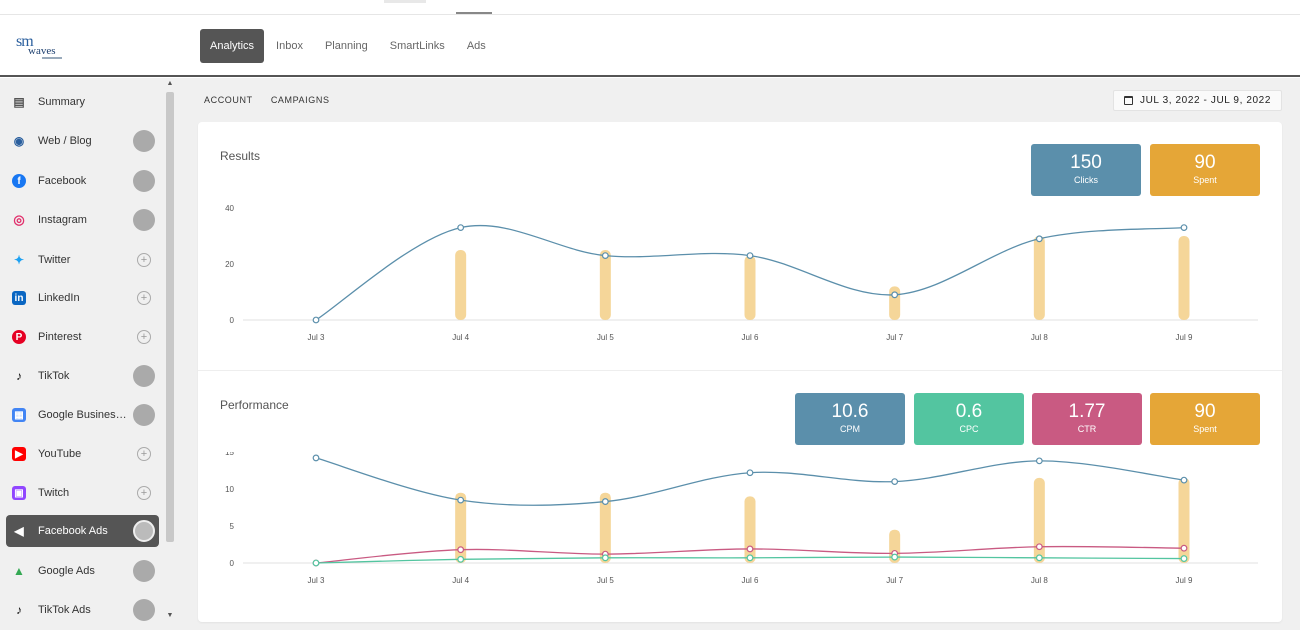  Describe the element at coordinates (476, 46) in the screenshot. I see `tab-ads: Ads` at that location.